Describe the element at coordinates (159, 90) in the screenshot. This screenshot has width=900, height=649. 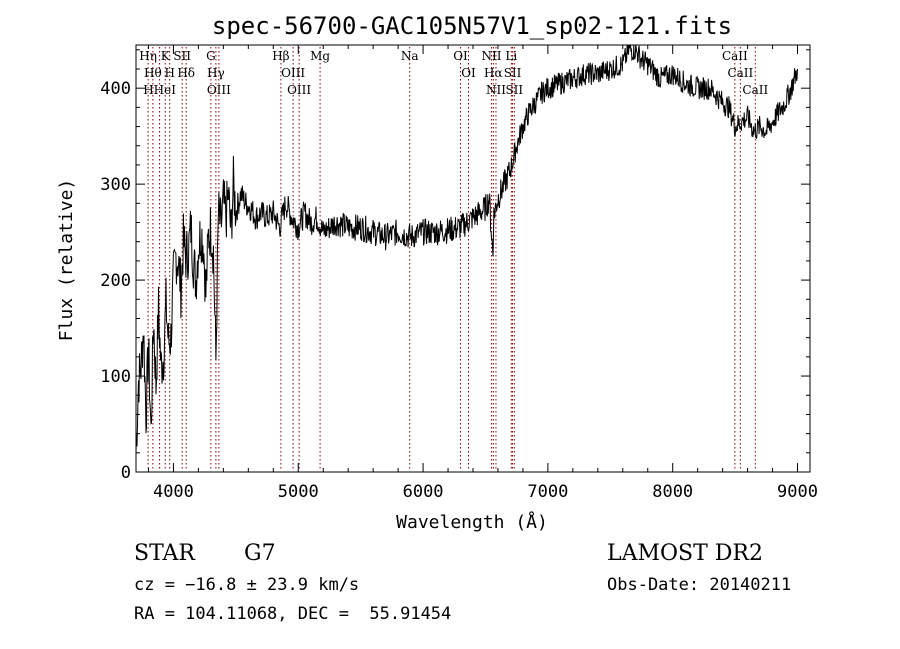
I see `line-marker-label: HHeI` at that location.